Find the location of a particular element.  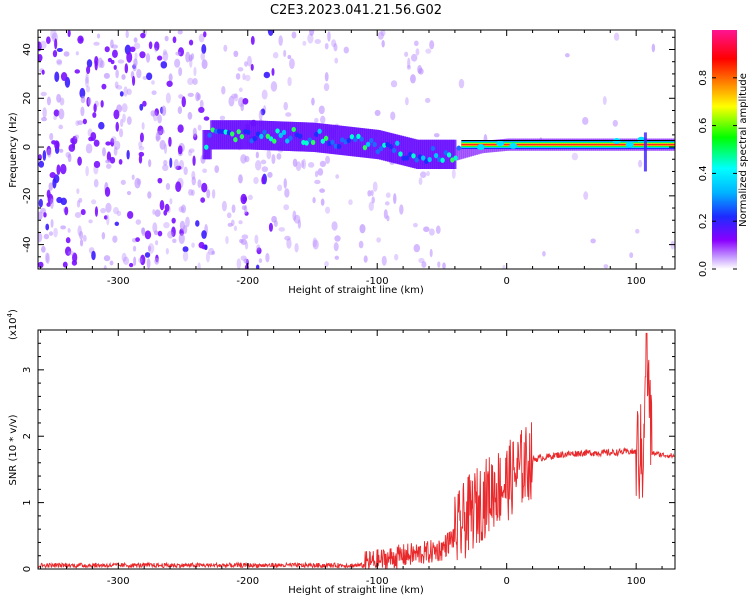

snr-scale-close: ) is located at coordinates (13, 311).